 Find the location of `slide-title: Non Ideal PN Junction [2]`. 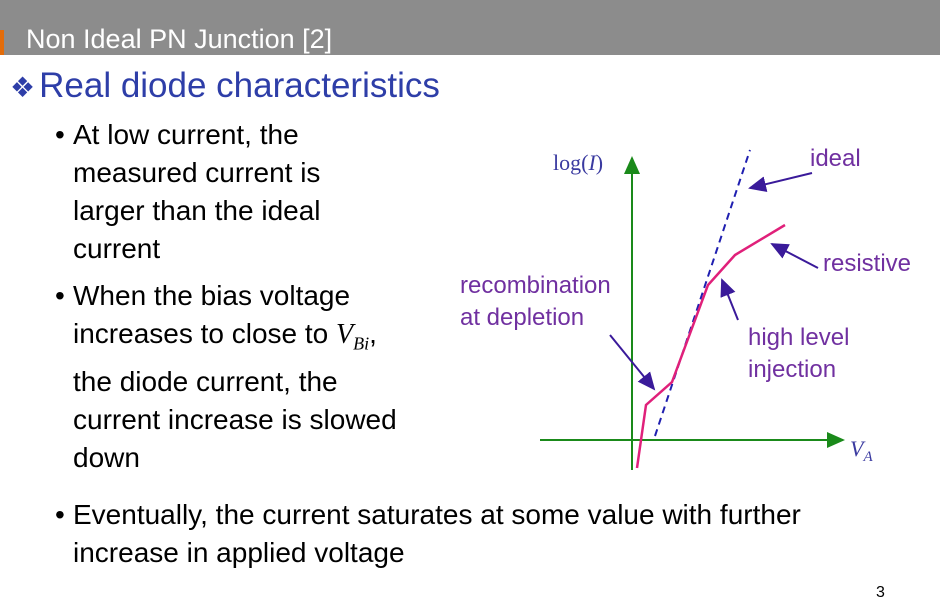

slide-title: Non Ideal PN Junction [2] is located at coordinates (179, 39).